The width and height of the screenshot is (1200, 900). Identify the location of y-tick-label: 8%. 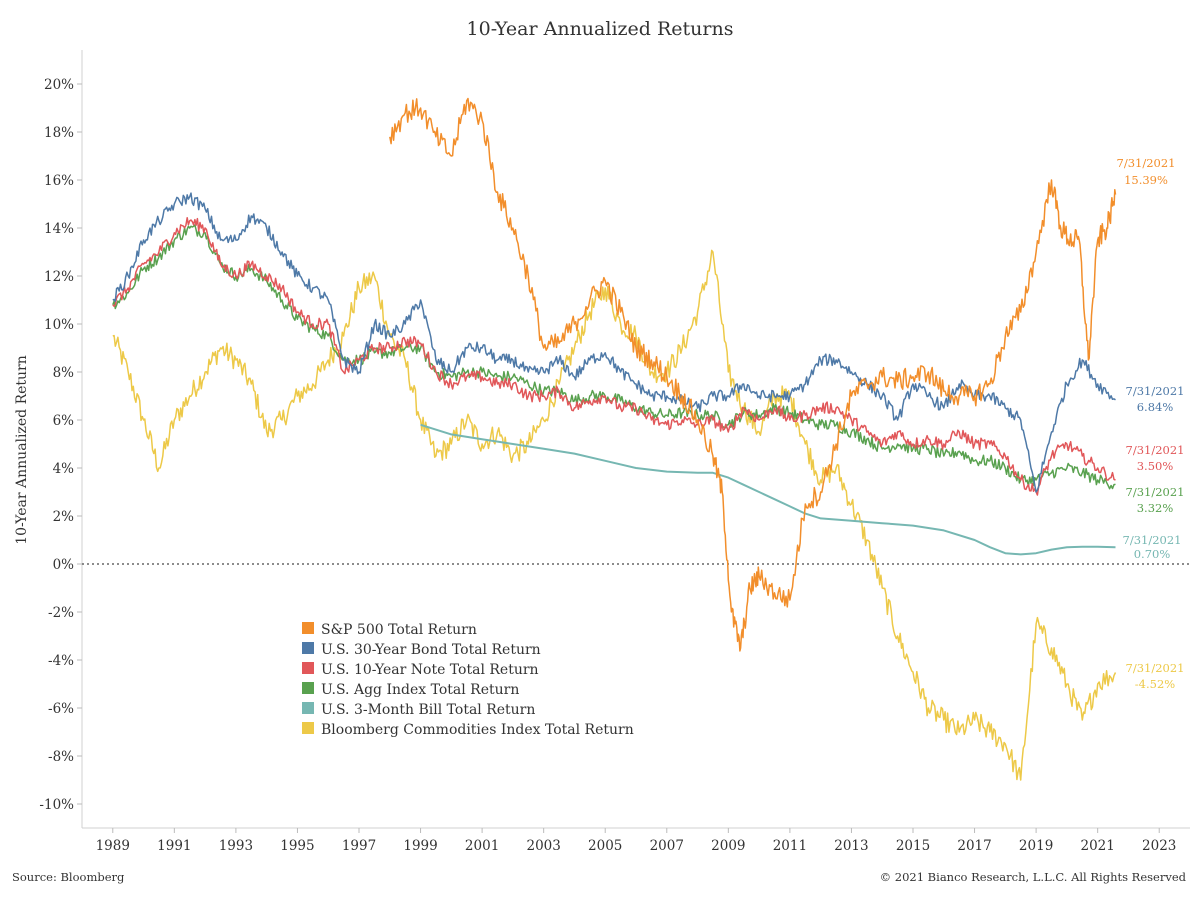
(64, 373).